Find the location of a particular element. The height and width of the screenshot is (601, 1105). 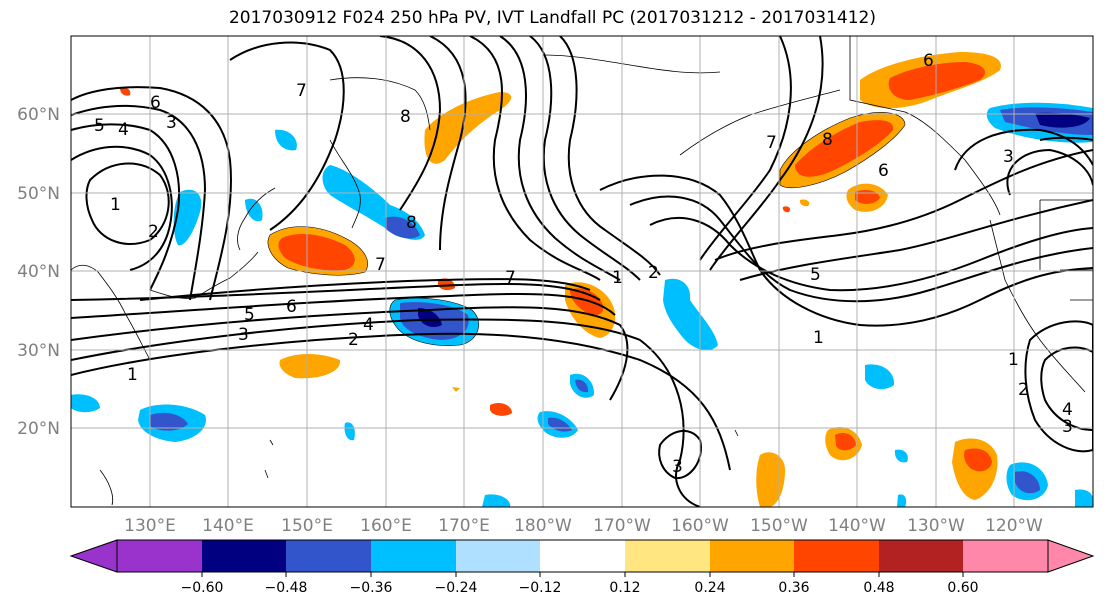

lon-label-130w: 130°W is located at coordinates (936, 526).